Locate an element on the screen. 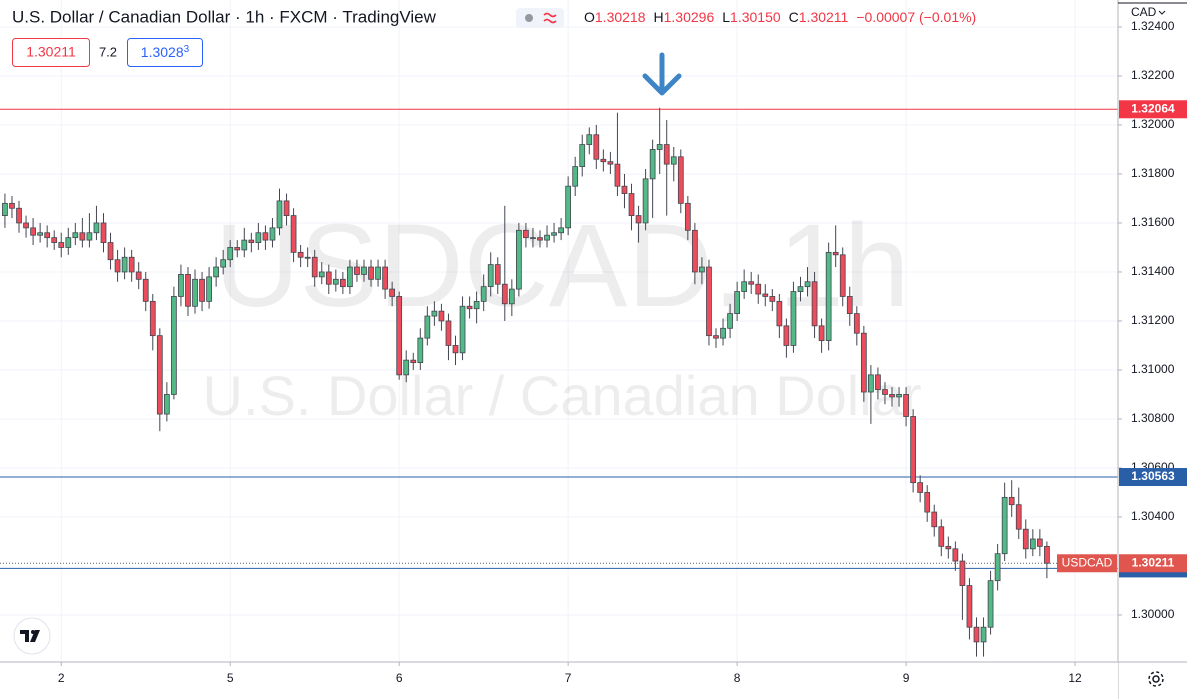 This screenshot has height=699, width=1187. legend-key: H is located at coordinates (659, 17).